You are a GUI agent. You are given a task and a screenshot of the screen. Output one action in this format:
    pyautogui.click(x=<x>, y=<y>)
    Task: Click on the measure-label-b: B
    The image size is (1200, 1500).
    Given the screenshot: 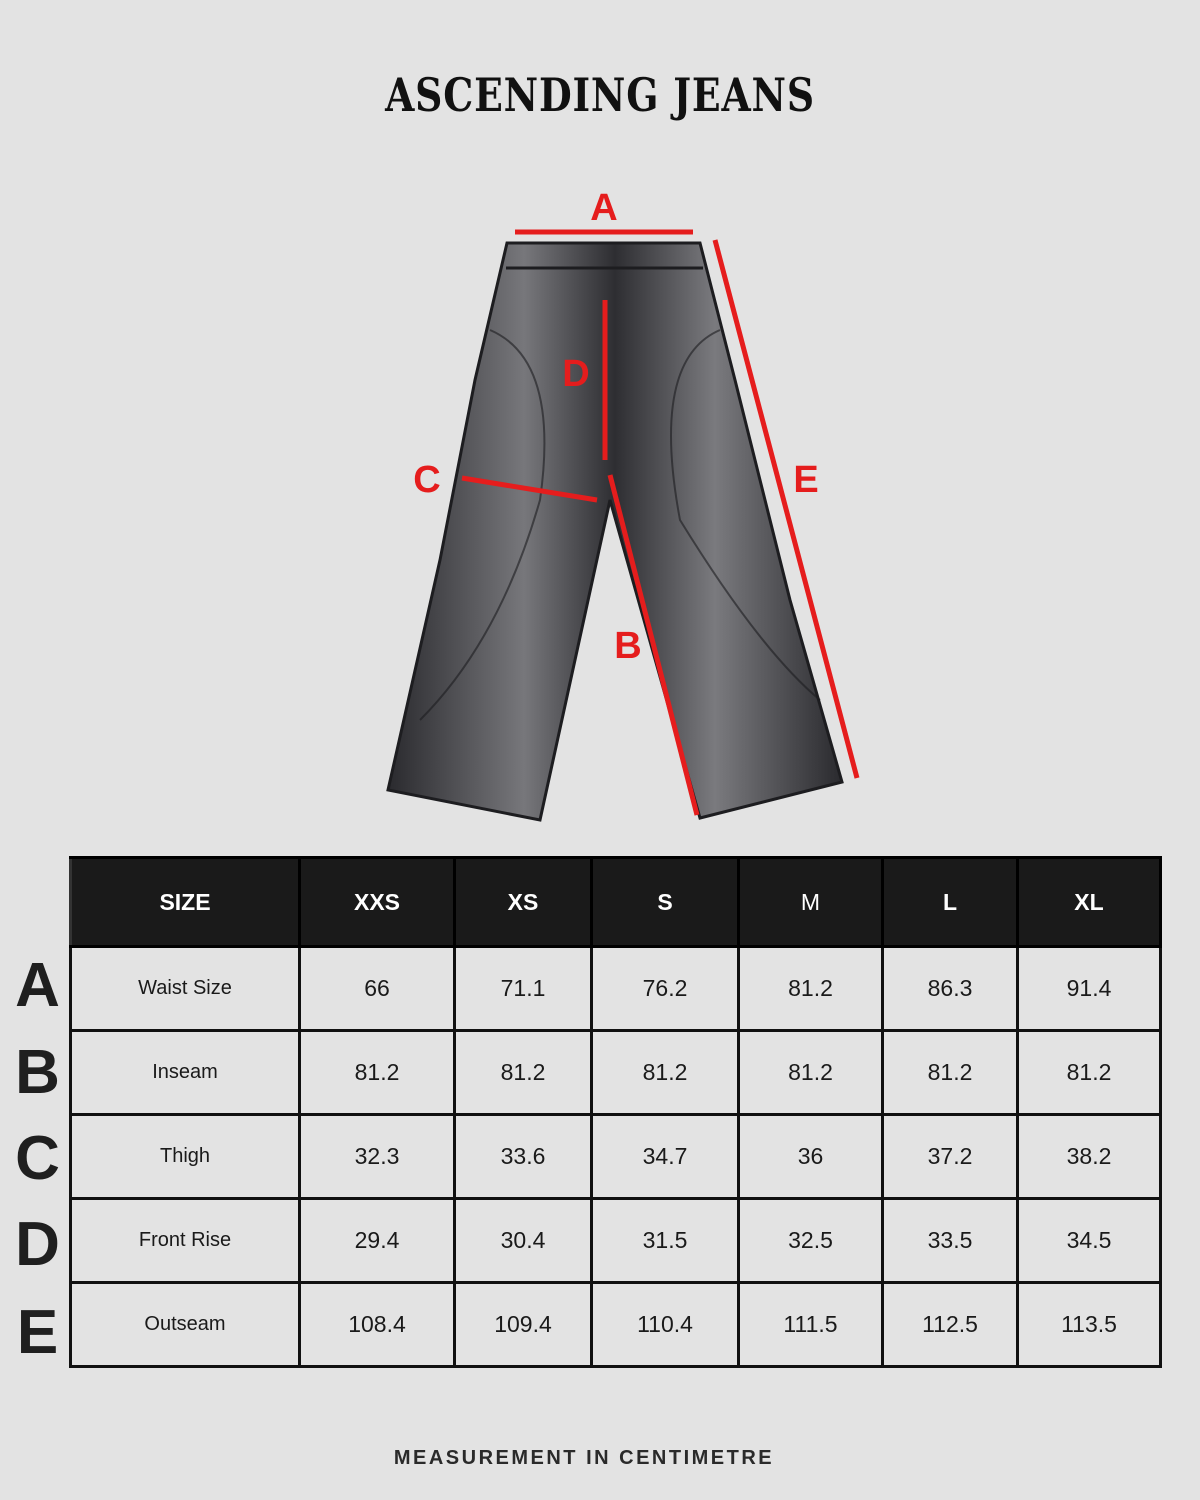 What is the action you would take?
    pyautogui.click(x=627, y=646)
    